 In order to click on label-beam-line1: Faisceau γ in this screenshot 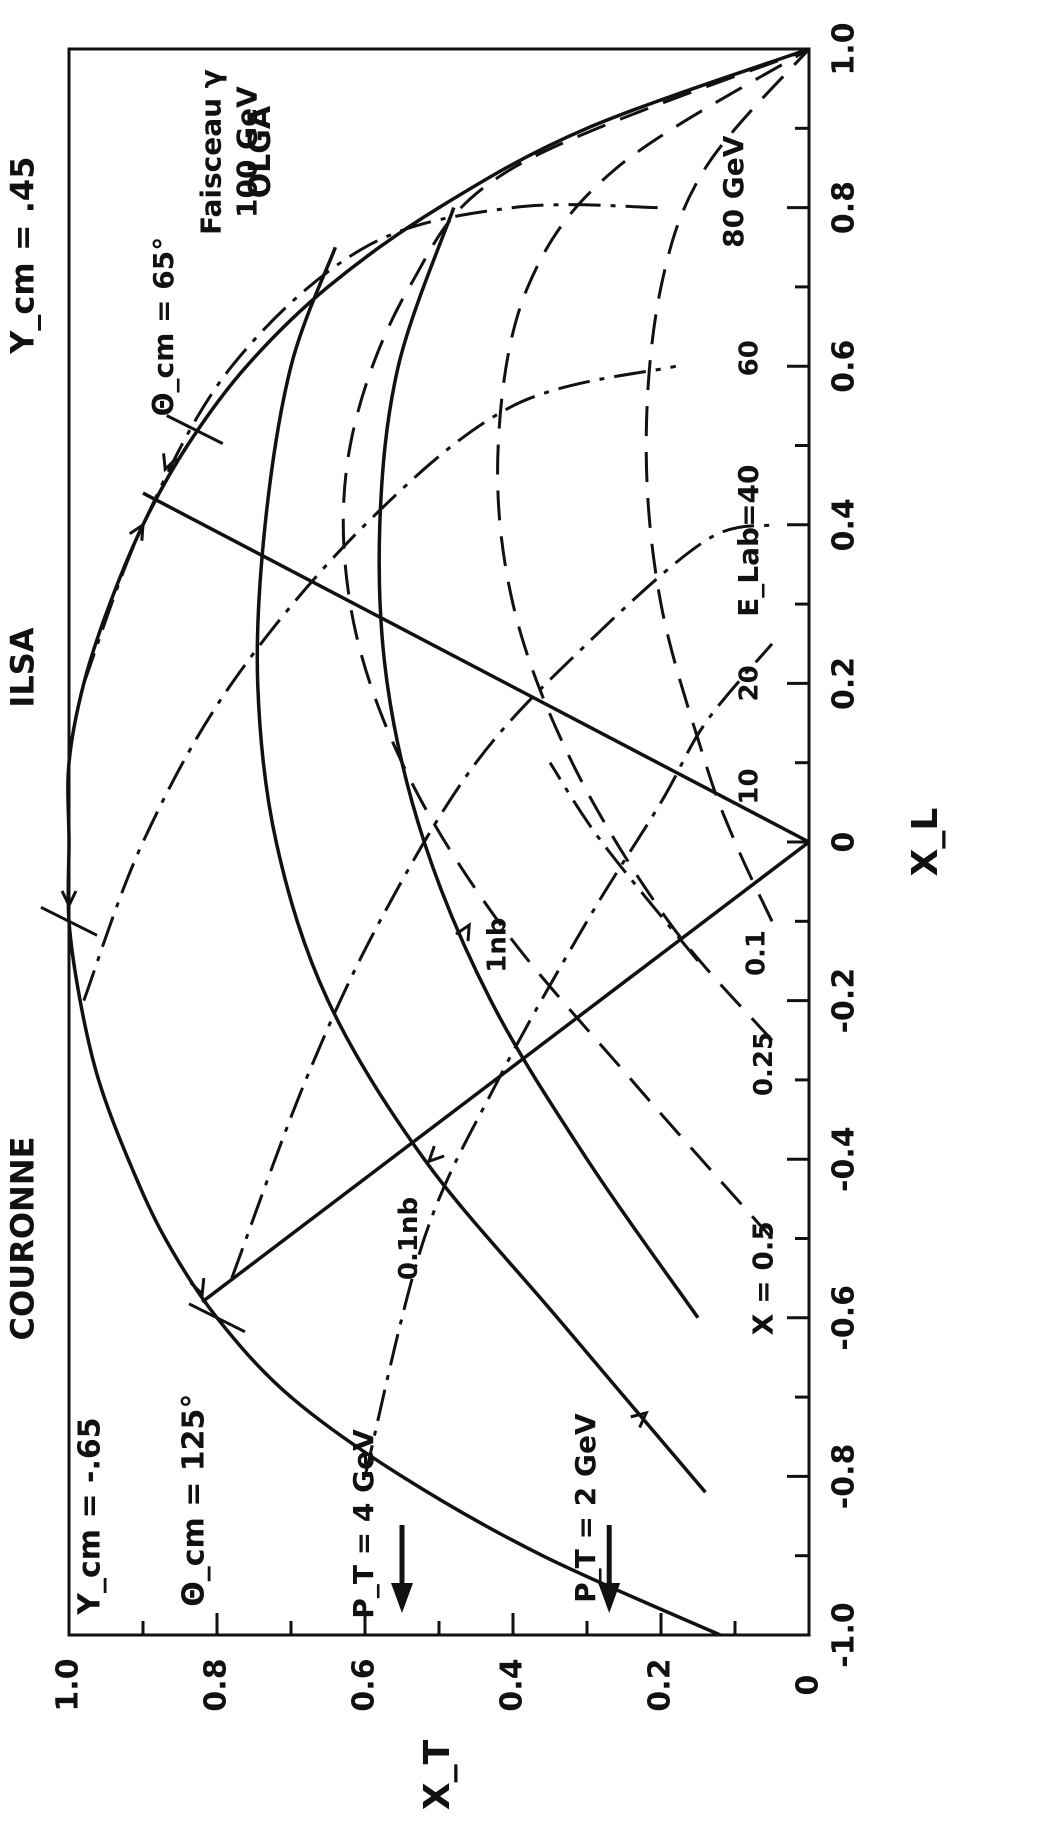, I will do `click(211, 152)`.